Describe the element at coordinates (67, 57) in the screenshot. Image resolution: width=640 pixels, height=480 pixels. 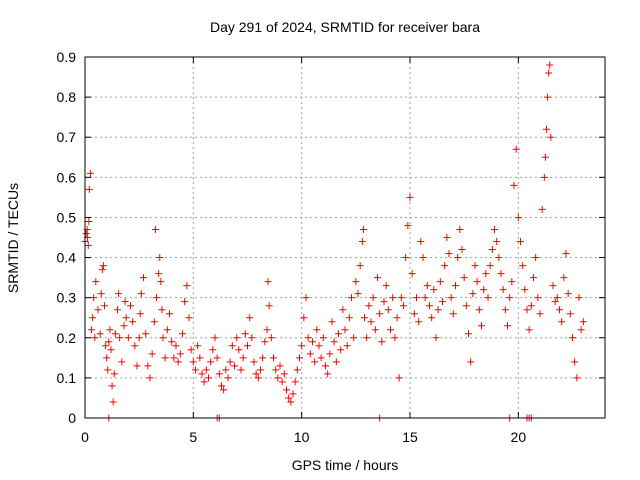
I see `y-tick-label: 0.9` at that location.